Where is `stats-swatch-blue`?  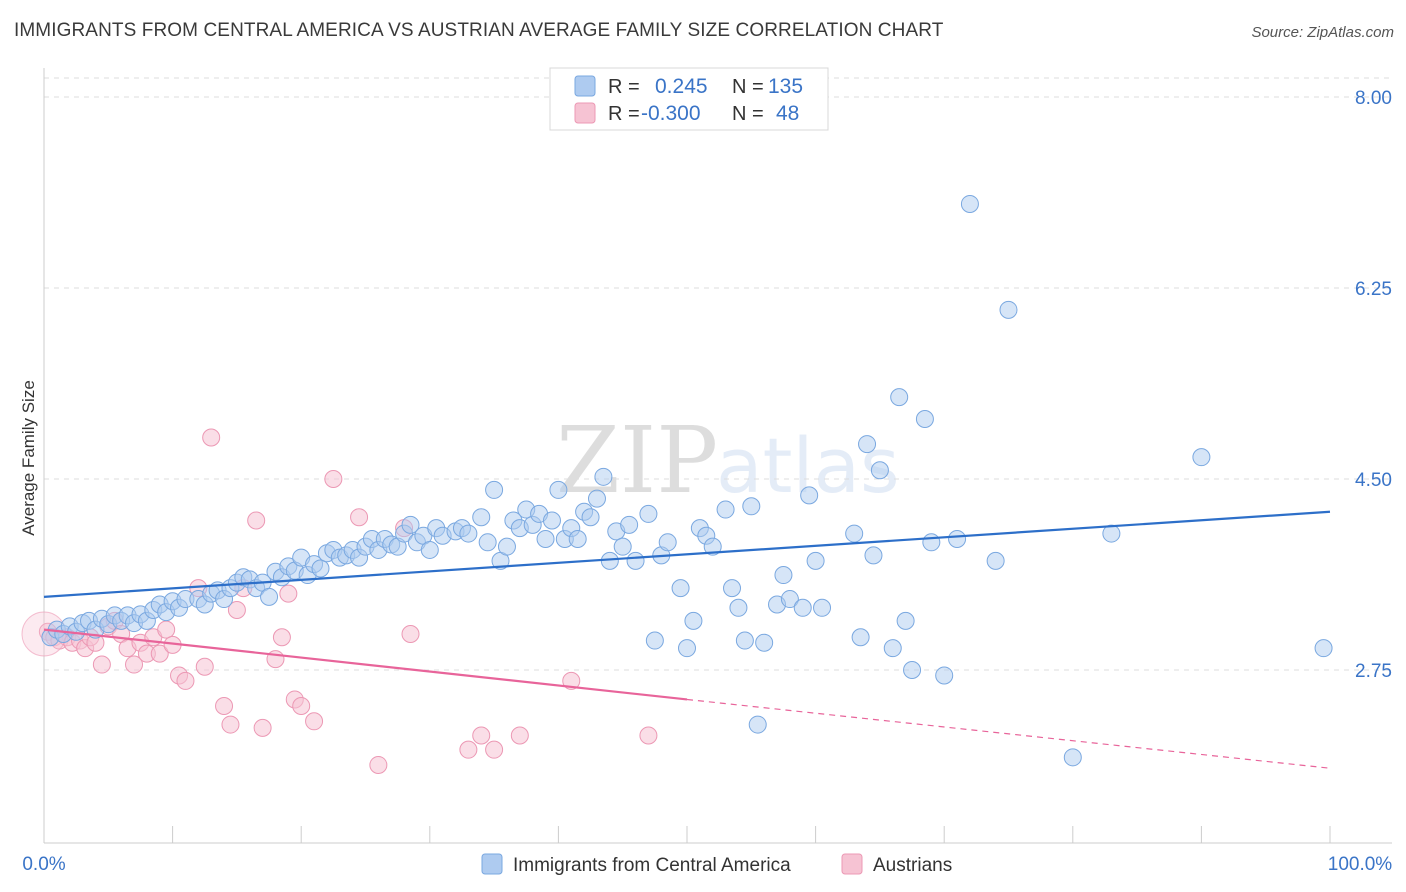
stats-swatch-blue is located at coordinates (585, 86).